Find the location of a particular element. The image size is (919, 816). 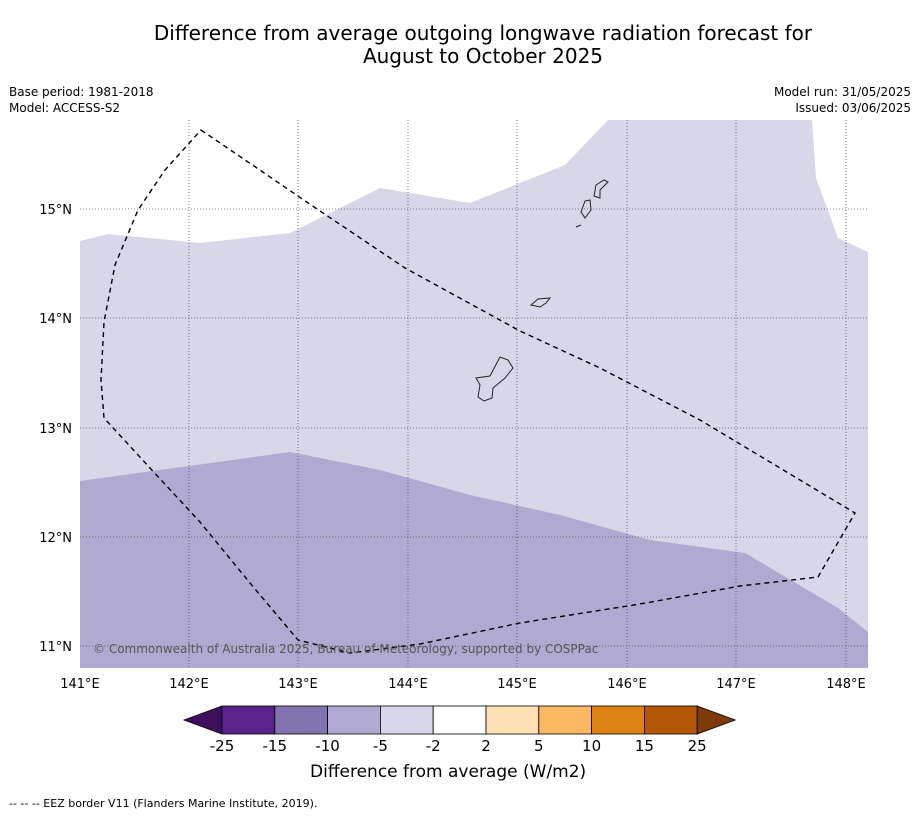

meta-right: Model run: 31/05/2025 Issued: 03/06/2025 is located at coordinates (842, 100).